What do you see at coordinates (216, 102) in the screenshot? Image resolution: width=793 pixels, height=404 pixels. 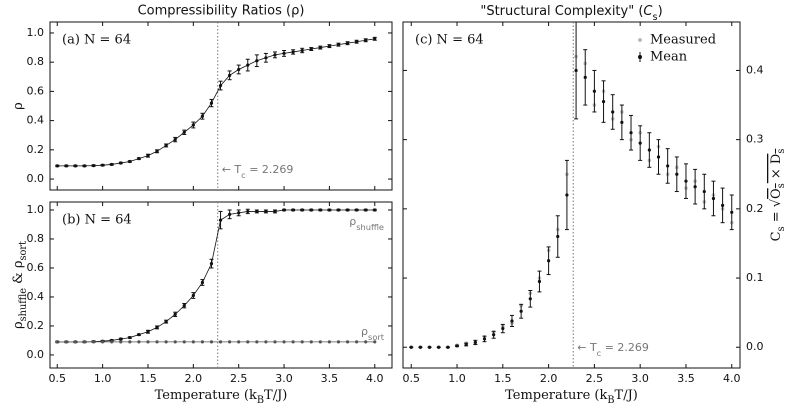 I see `series-line` at bounding box center [216, 102].